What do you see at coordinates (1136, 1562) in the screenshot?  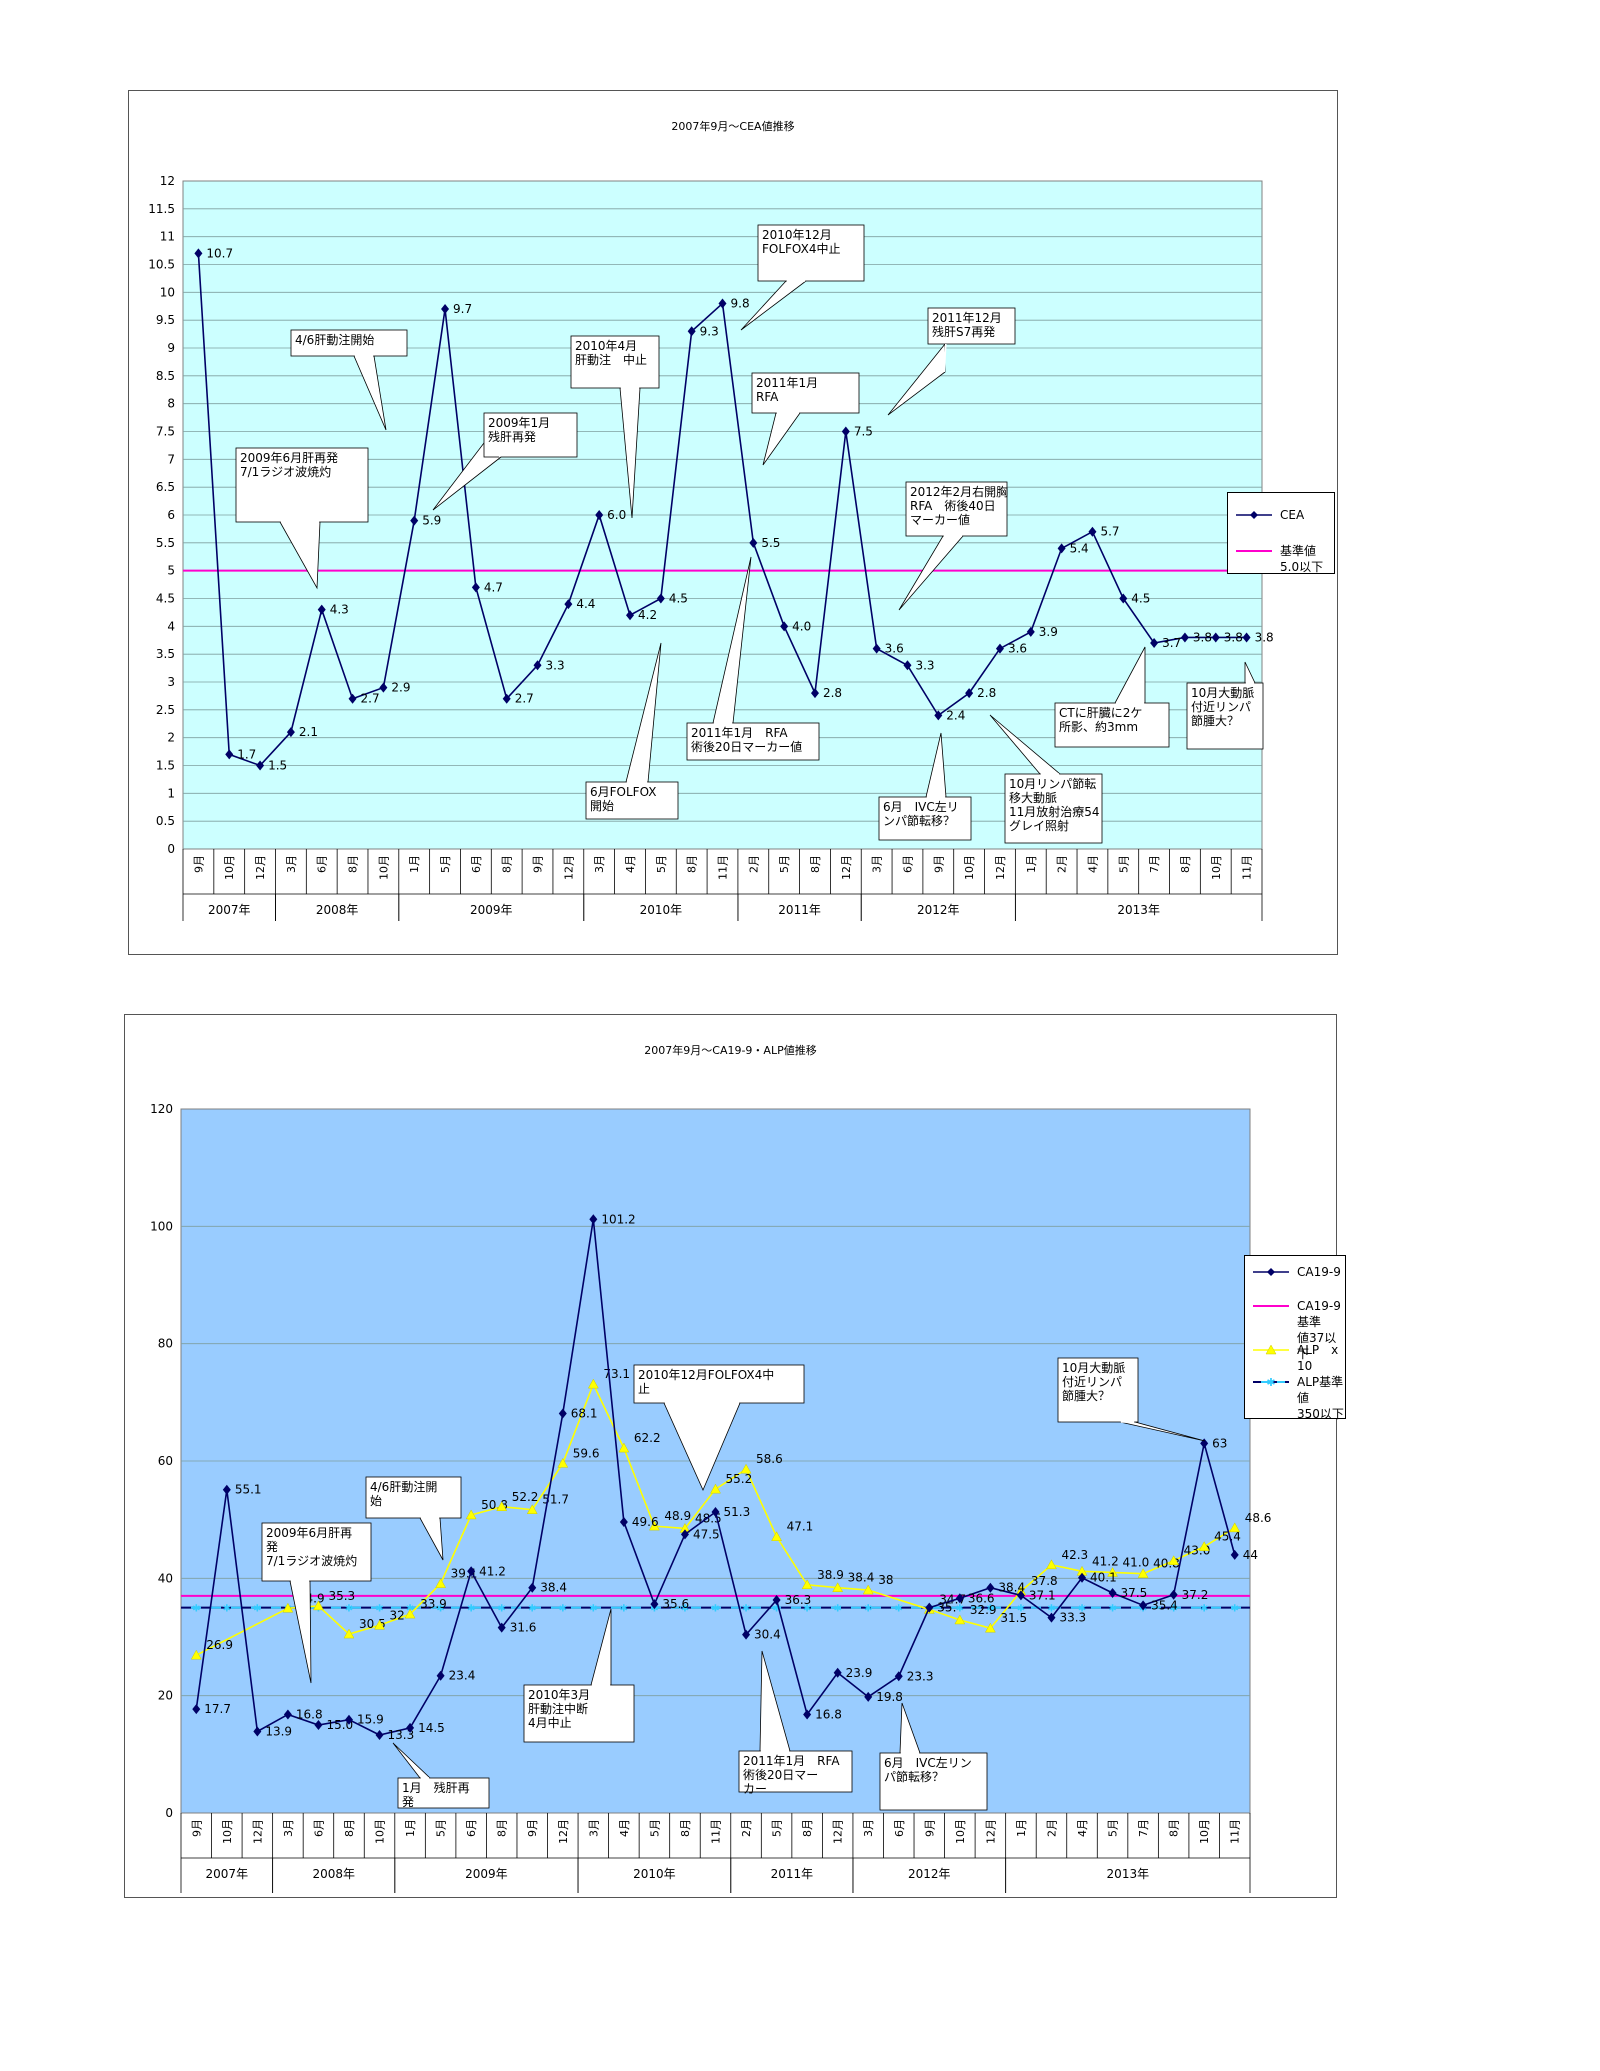 I see `c2-data-label: 41.0` at bounding box center [1136, 1562].